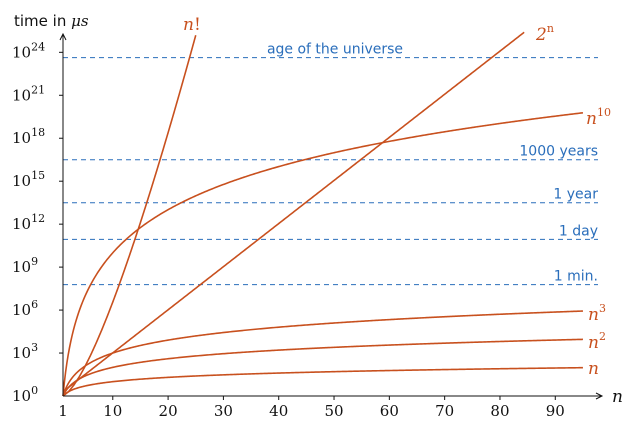  What do you see at coordinates (34, 390) in the screenshot?
I see `y-tick-exponent: 0` at bounding box center [34, 390].